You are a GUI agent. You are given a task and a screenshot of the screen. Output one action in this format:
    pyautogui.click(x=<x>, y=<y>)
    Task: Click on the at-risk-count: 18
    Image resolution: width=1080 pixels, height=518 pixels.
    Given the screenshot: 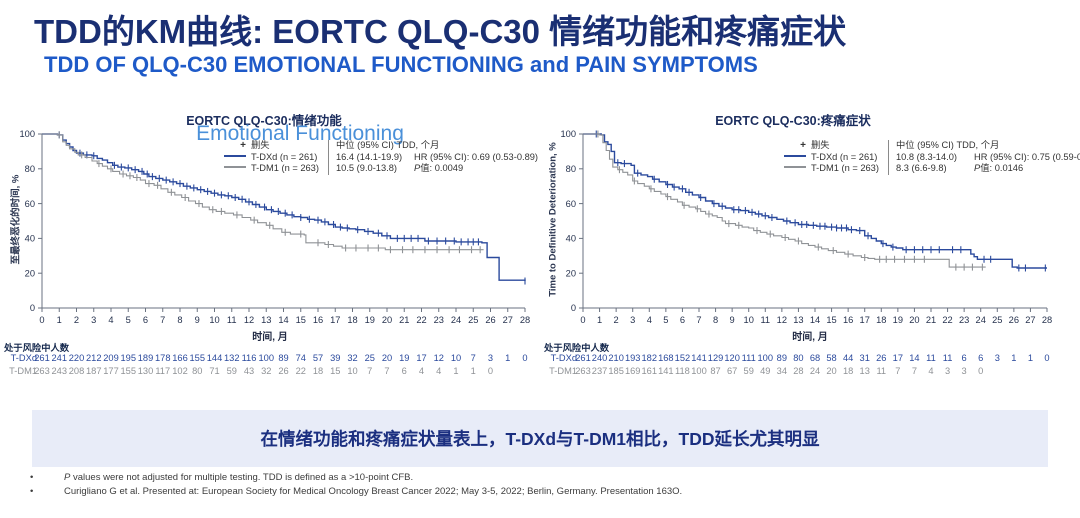 What is the action you would take?
    pyautogui.click(x=318, y=371)
    